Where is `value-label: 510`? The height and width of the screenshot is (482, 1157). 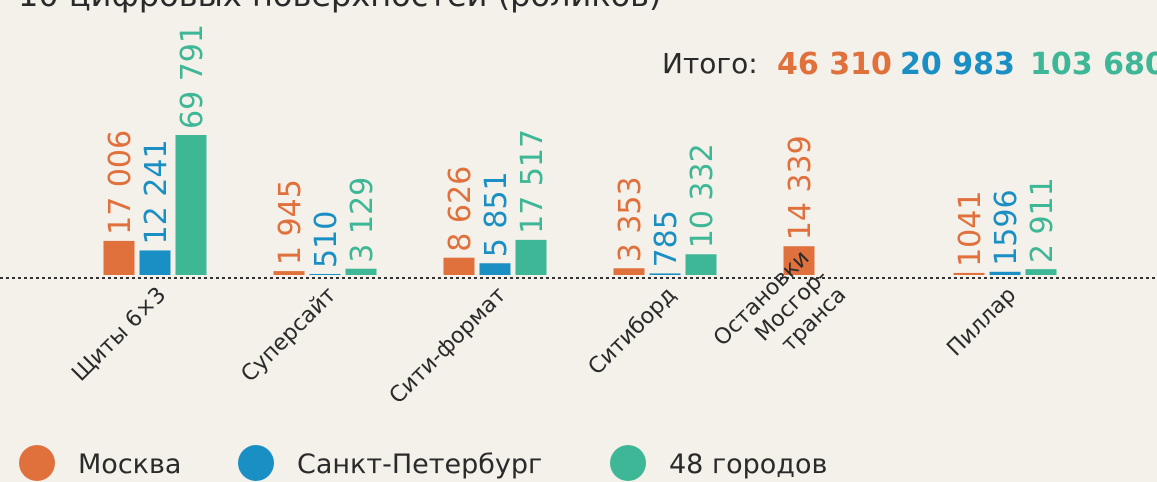 value-label: 510 is located at coordinates (326, 239).